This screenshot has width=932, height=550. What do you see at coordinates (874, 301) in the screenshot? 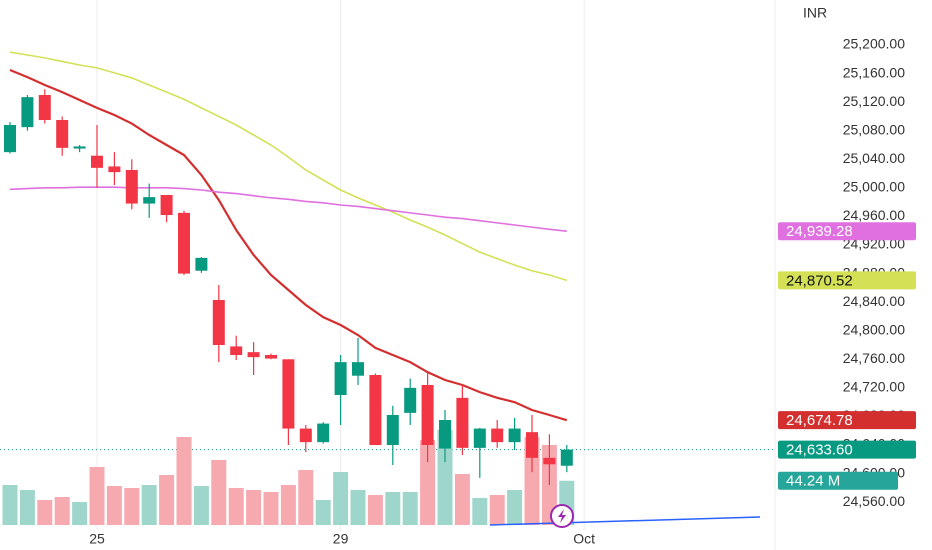
I see `y-tick-label: 24,840.00` at bounding box center [874, 301].